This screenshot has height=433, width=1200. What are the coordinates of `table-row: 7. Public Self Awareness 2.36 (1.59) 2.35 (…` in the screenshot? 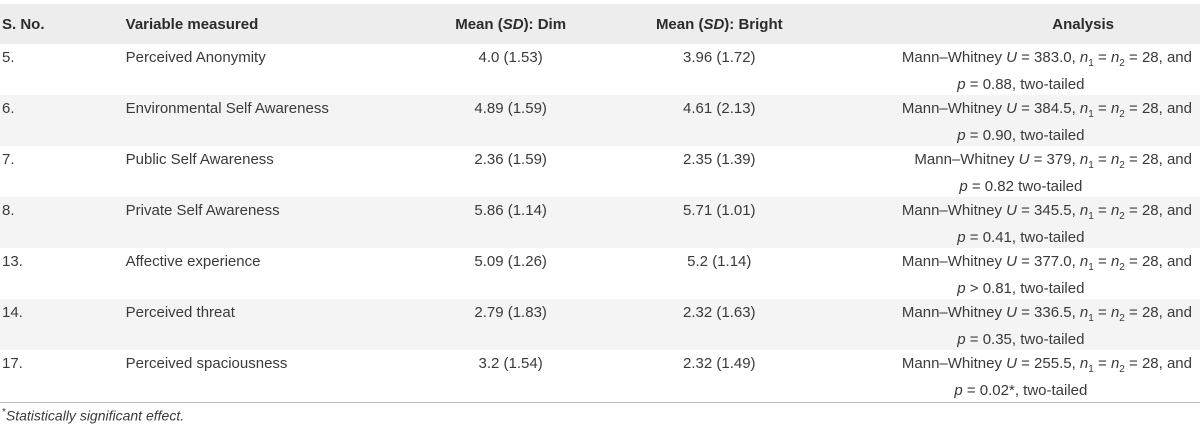 It's located at (600, 171).